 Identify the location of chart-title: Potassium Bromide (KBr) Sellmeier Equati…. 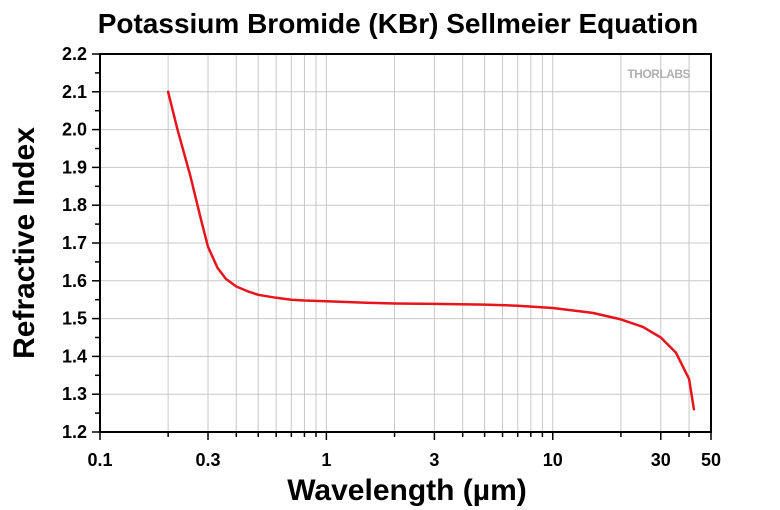
(398, 23).